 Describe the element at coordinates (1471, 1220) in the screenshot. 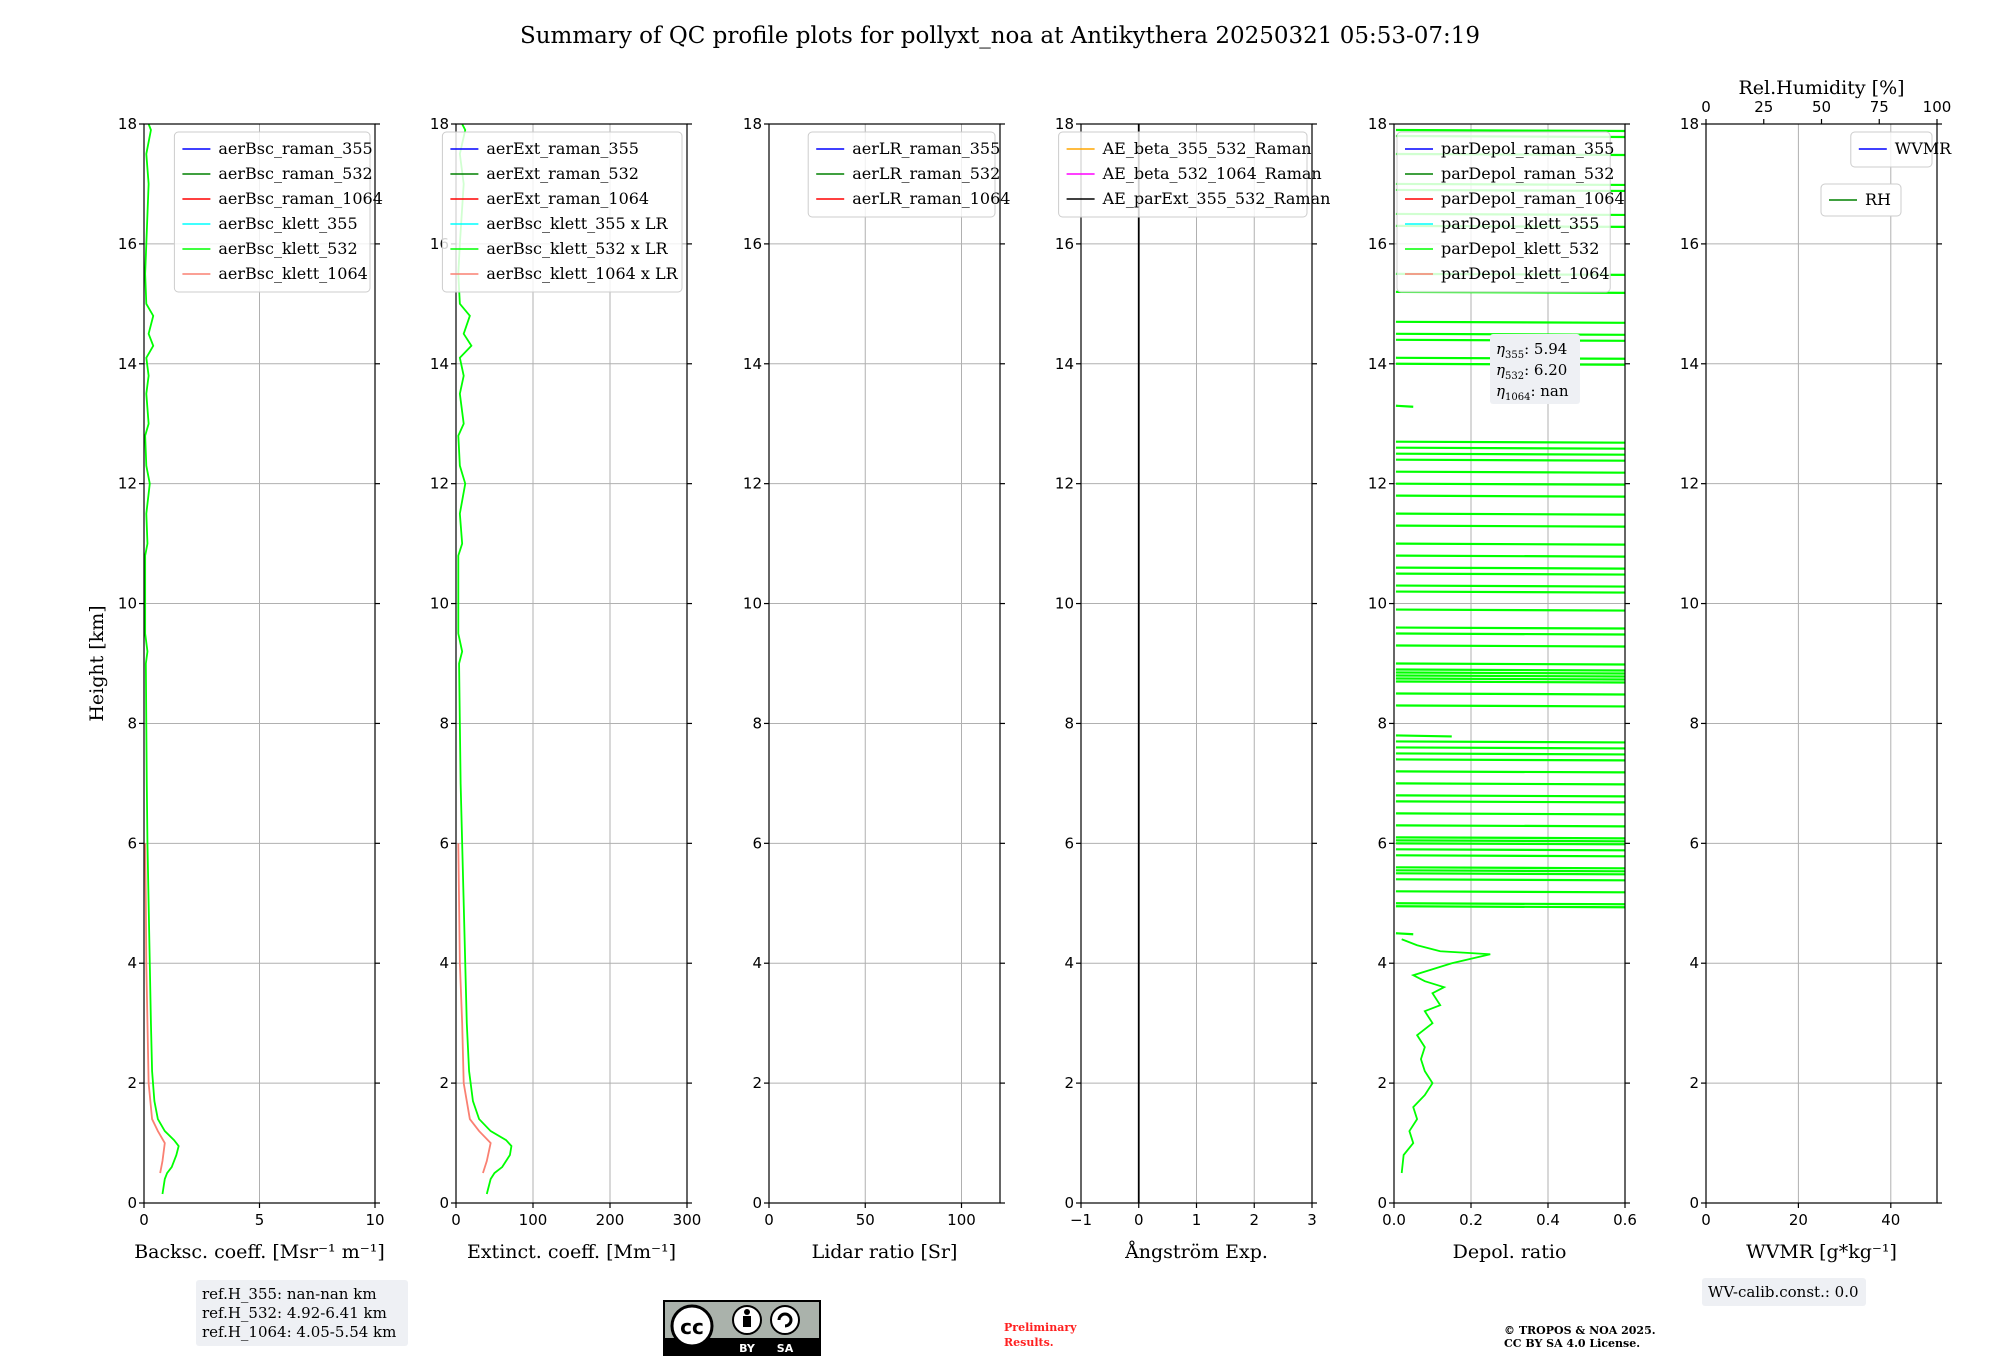

I see `xtick-label: 0.2` at that location.